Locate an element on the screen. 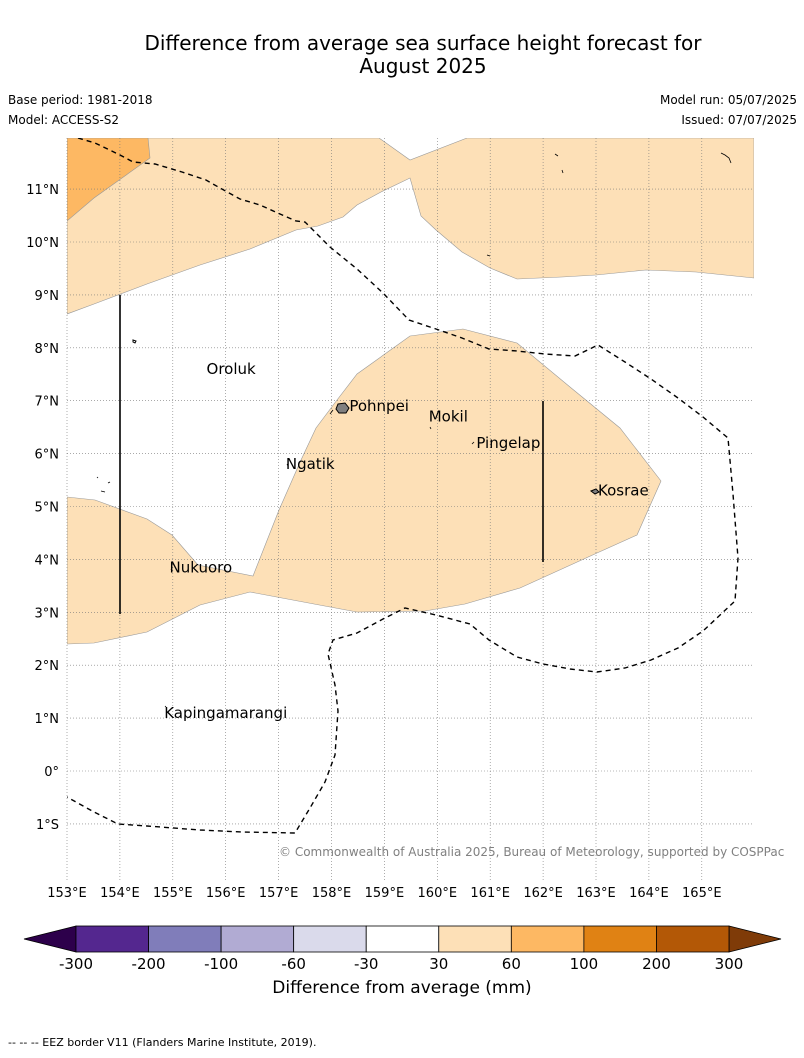 This screenshot has width=804, height=1058. colorbar-tick-label: 300 is located at coordinates (729, 964).